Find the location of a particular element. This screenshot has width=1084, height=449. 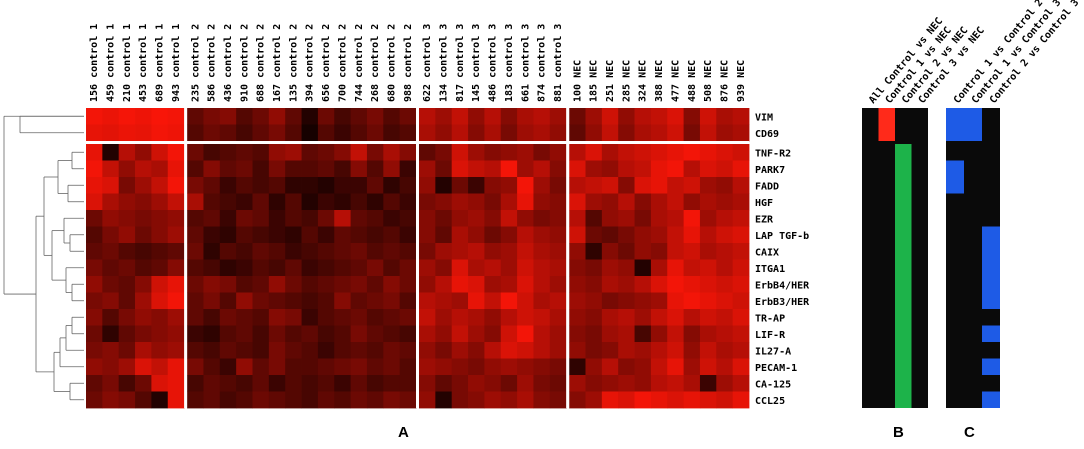

column-label: 100 NEC is located at coordinates (577, 81).